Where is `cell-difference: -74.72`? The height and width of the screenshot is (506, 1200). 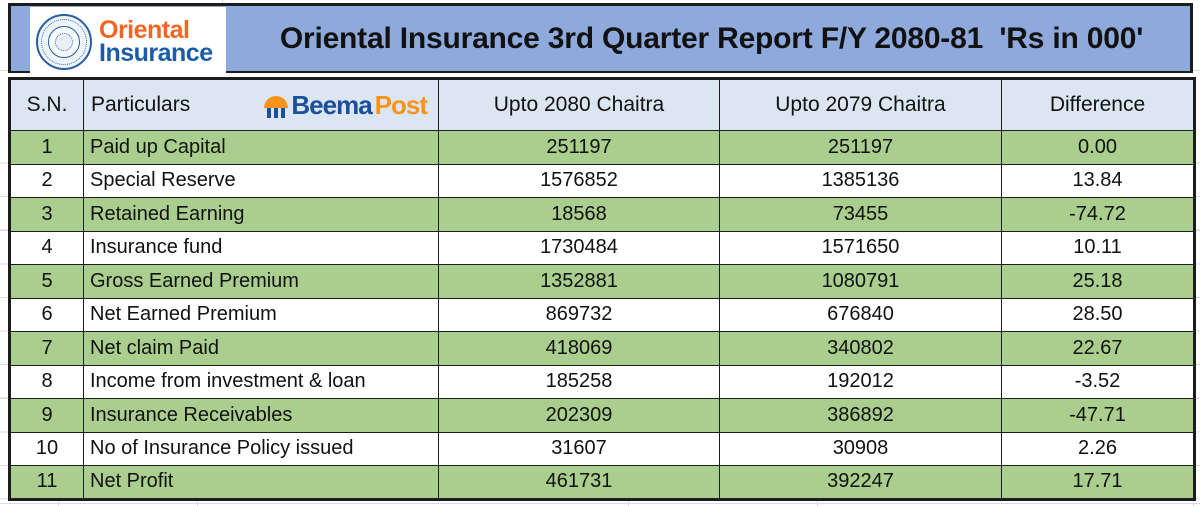 cell-difference: -74.72 is located at coordinates (1098, 214).